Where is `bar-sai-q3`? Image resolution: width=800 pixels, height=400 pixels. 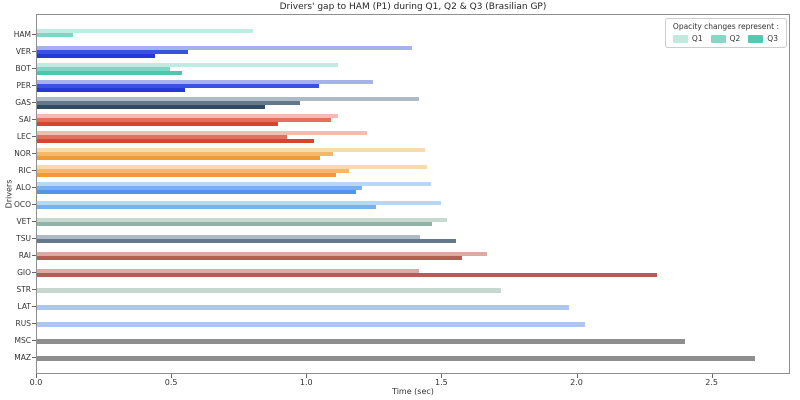 bar-sai-q3 is located at coordinates (158, 124).